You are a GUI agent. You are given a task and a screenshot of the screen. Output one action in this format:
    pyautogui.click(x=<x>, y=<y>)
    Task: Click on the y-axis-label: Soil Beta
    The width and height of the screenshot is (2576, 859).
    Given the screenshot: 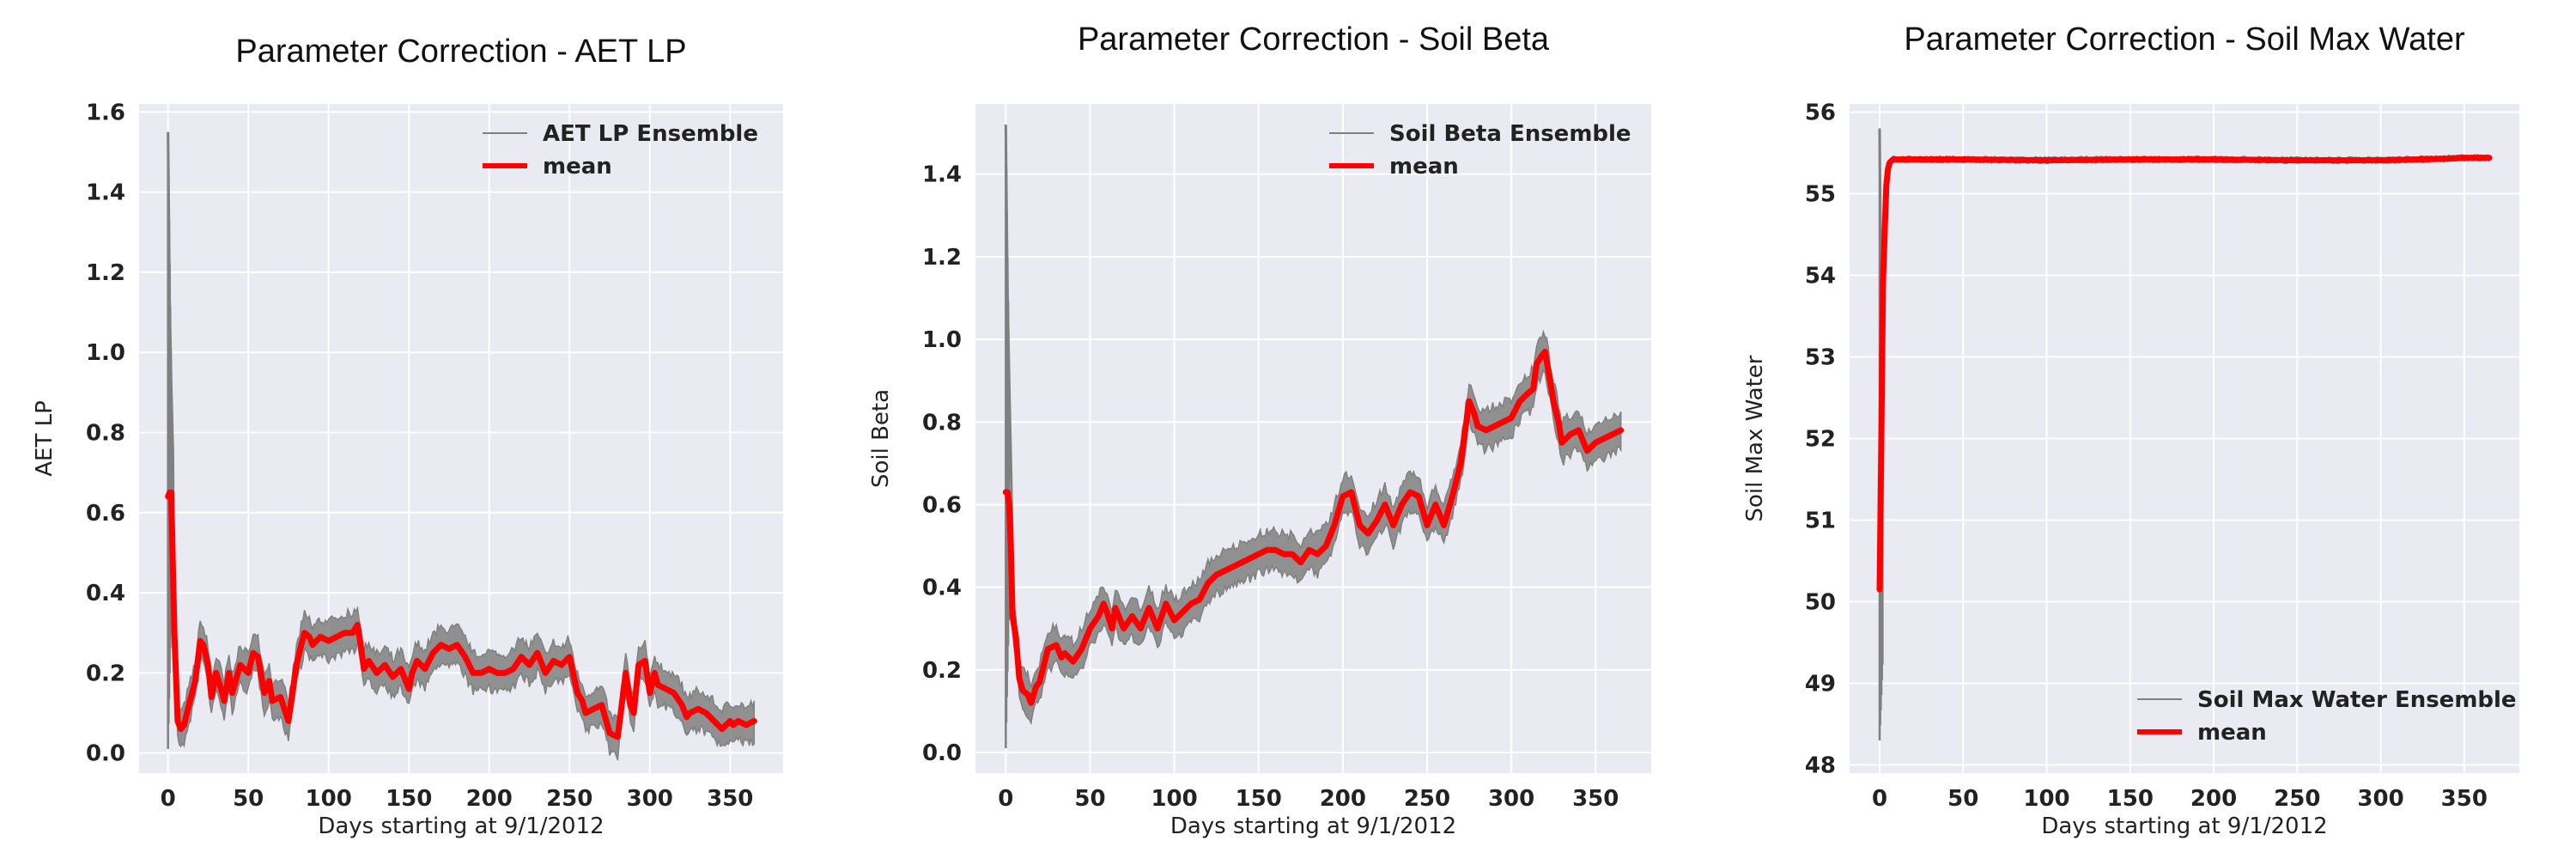 What is the action you would take?
    pyautogui.click(x=881, y=439)
    